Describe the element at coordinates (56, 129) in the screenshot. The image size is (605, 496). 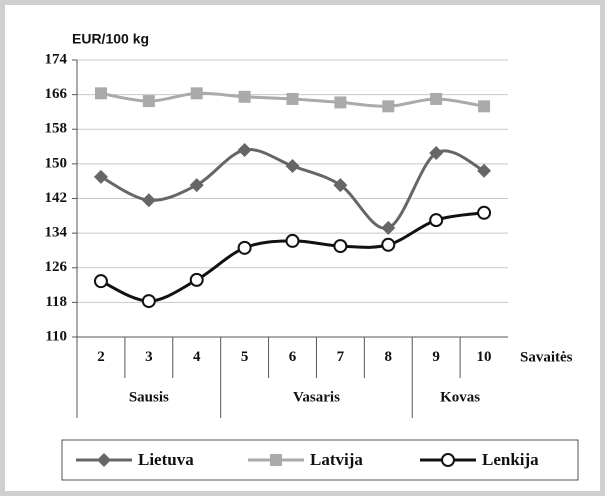
I see `y-tick-label: 158` at that location.